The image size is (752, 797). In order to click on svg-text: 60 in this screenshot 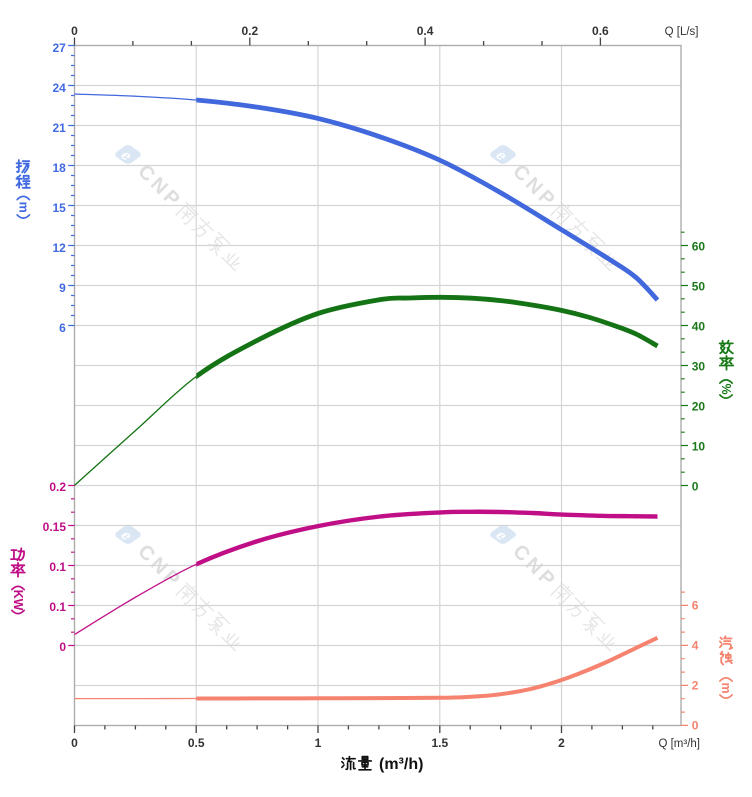, I will do `click(699, 247)`.